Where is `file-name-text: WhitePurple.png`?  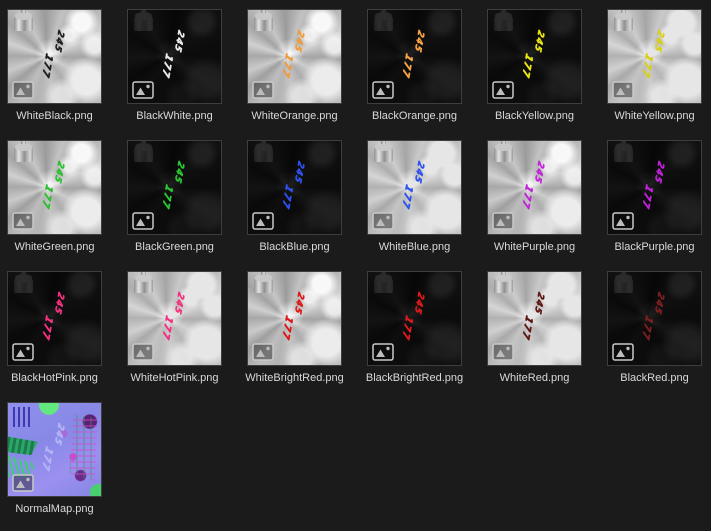 file-name-text: WhitePurple.png is located at coordinates (534, 247).